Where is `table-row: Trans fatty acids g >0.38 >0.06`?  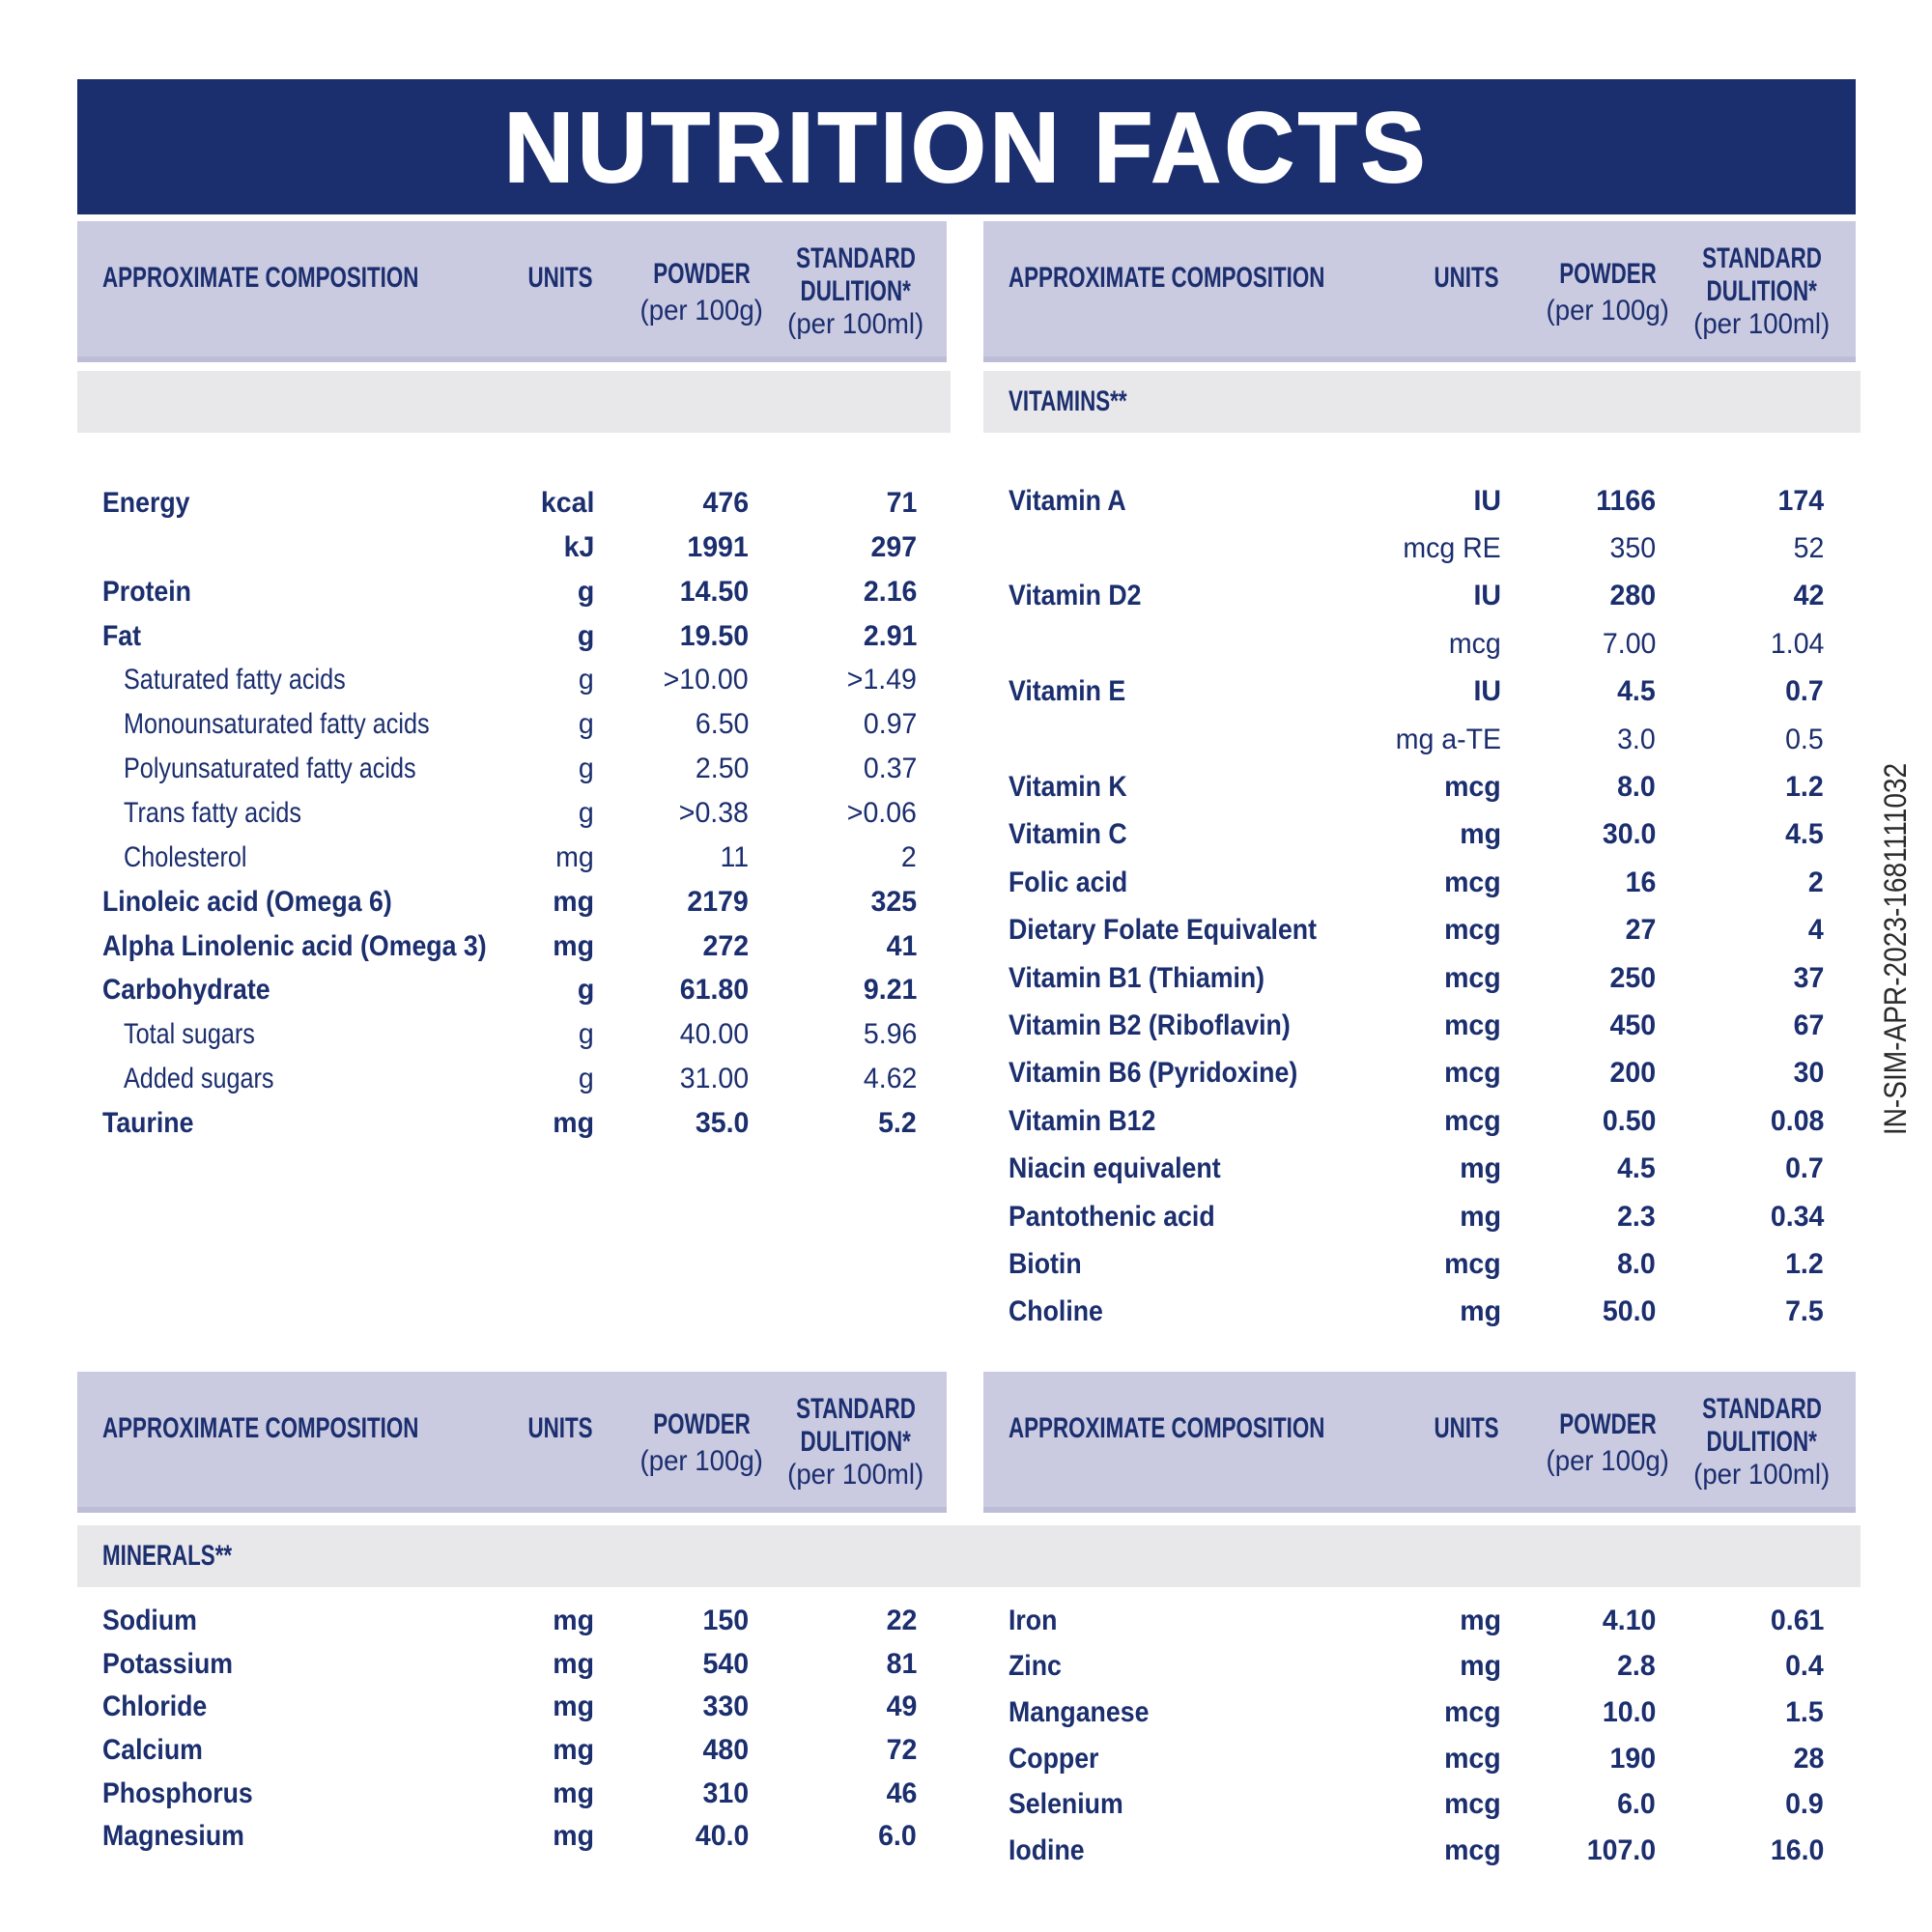 table-row: Trans fatty acids g >0.38 >0.06 is located at coordinates (512, 813).